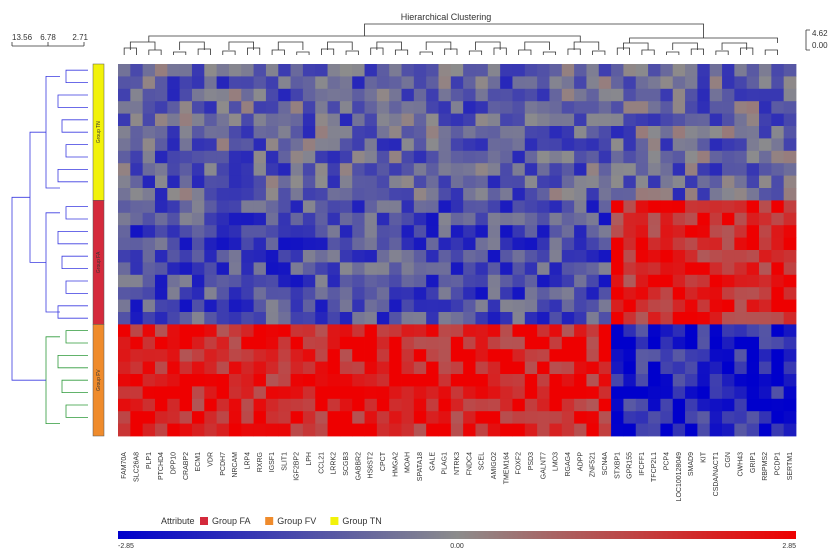 The width and height of the screenshot is (834, 550). What do you see at coordinates (667, 461) in the screenshot?
I see `column-label: PCP4` at bounding box center [667, 461].